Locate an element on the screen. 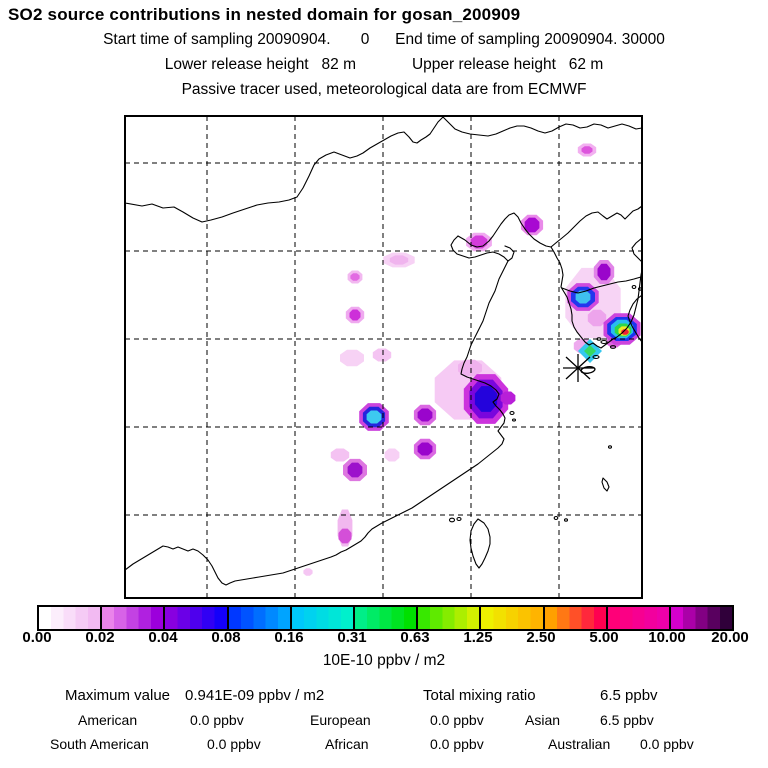  colorbar-tick: 10.00 is located at coordinates (667, 637).